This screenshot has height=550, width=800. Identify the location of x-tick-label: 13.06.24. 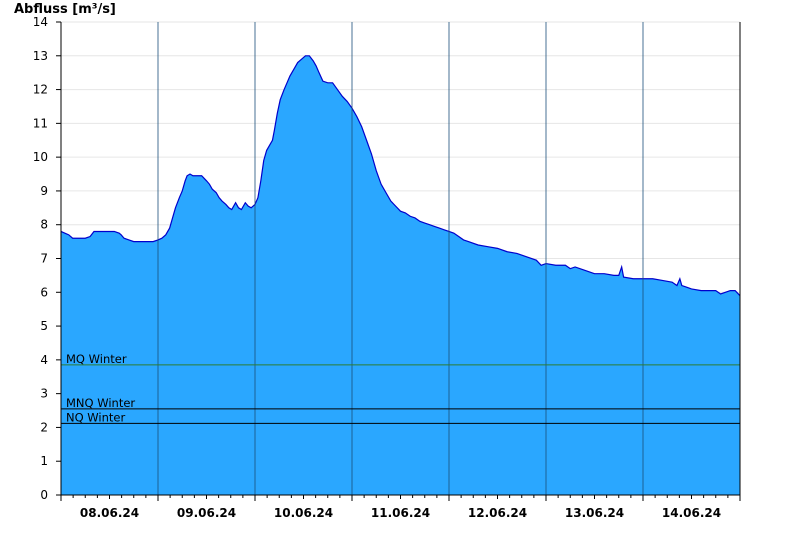
(594, 513).